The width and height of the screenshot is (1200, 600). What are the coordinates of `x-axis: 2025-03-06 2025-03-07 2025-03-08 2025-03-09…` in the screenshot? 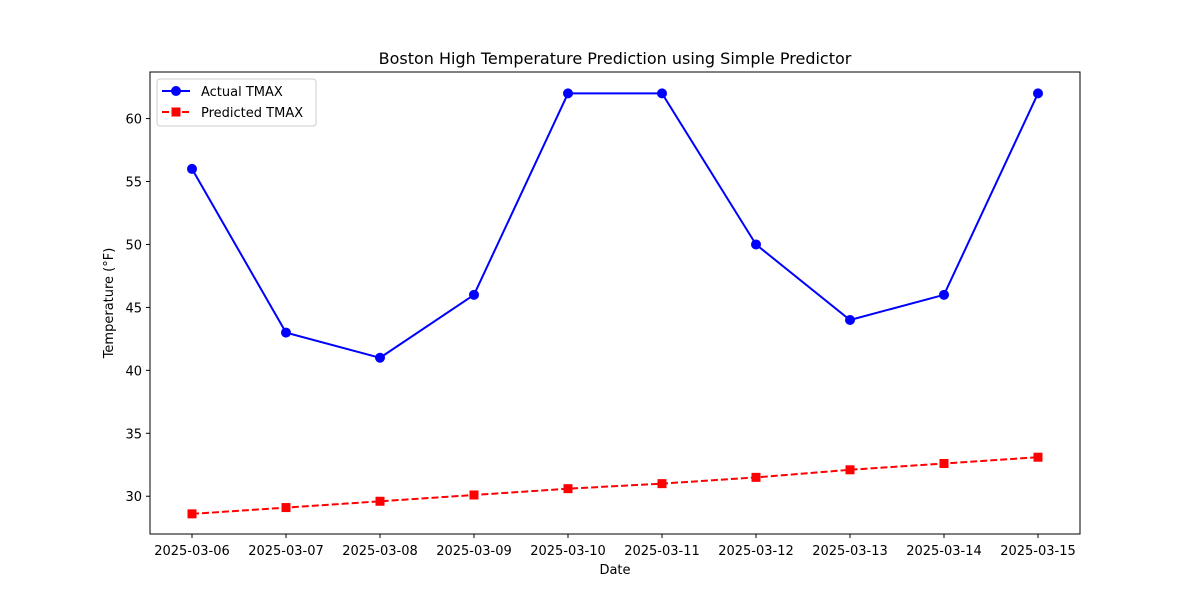 It's located at (615, 546).